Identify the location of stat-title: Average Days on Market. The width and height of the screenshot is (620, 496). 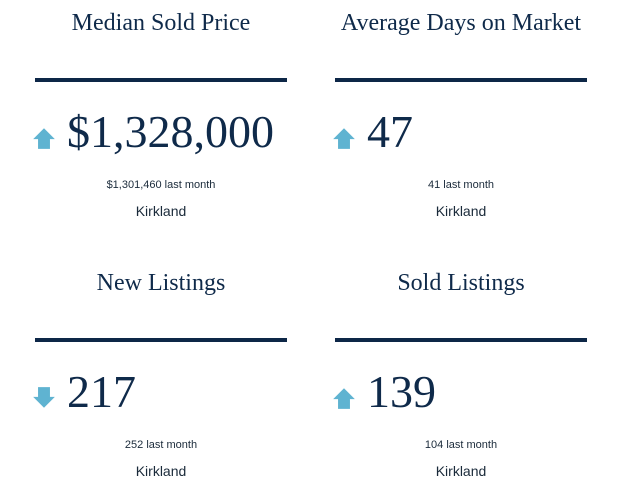
(461, 23).